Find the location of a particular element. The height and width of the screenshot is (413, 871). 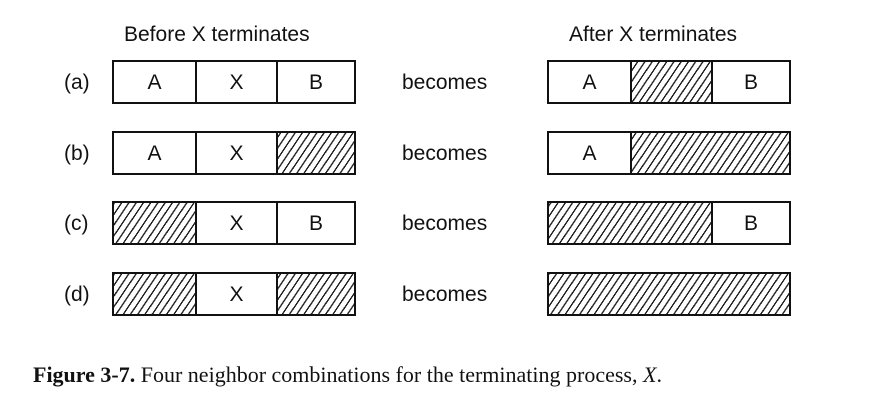

after-bar-d is located at coordinates (669, 294).